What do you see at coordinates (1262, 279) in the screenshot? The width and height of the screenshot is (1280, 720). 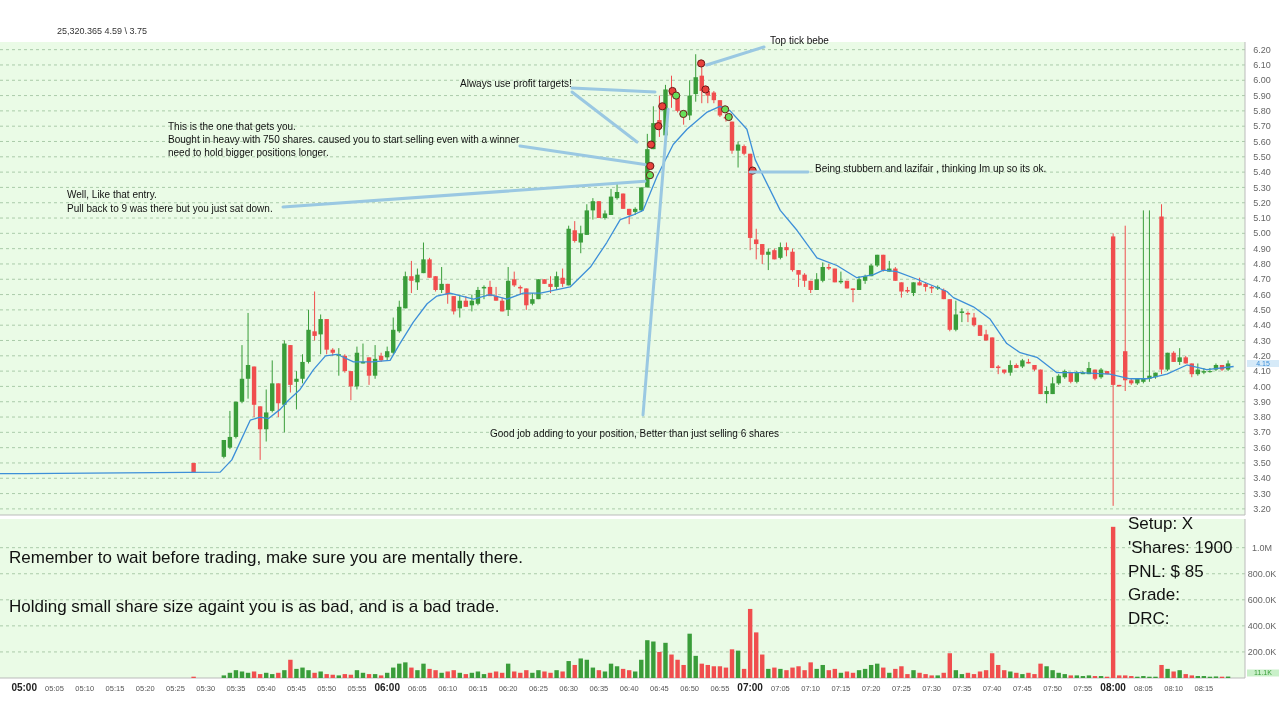 I see `y-tick-label: 4.70` at bounding box center [1262, 279].